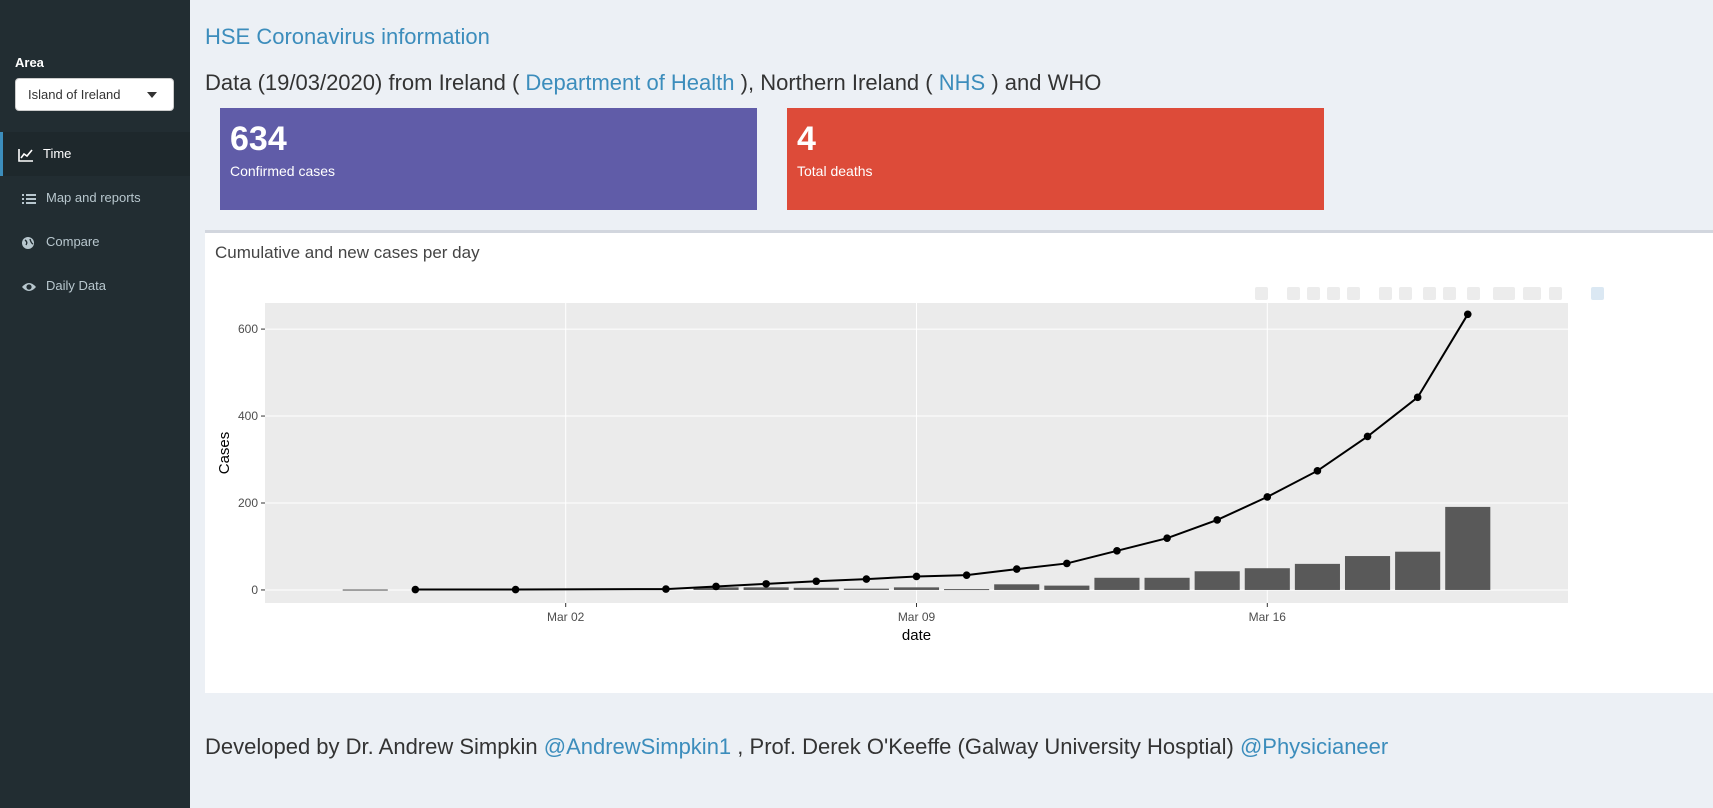 This screenshot has width=1713, height=808. Describe the element at coordinates (254, 590) in the screenshot. I see `y-tick-label: 0` at that location.